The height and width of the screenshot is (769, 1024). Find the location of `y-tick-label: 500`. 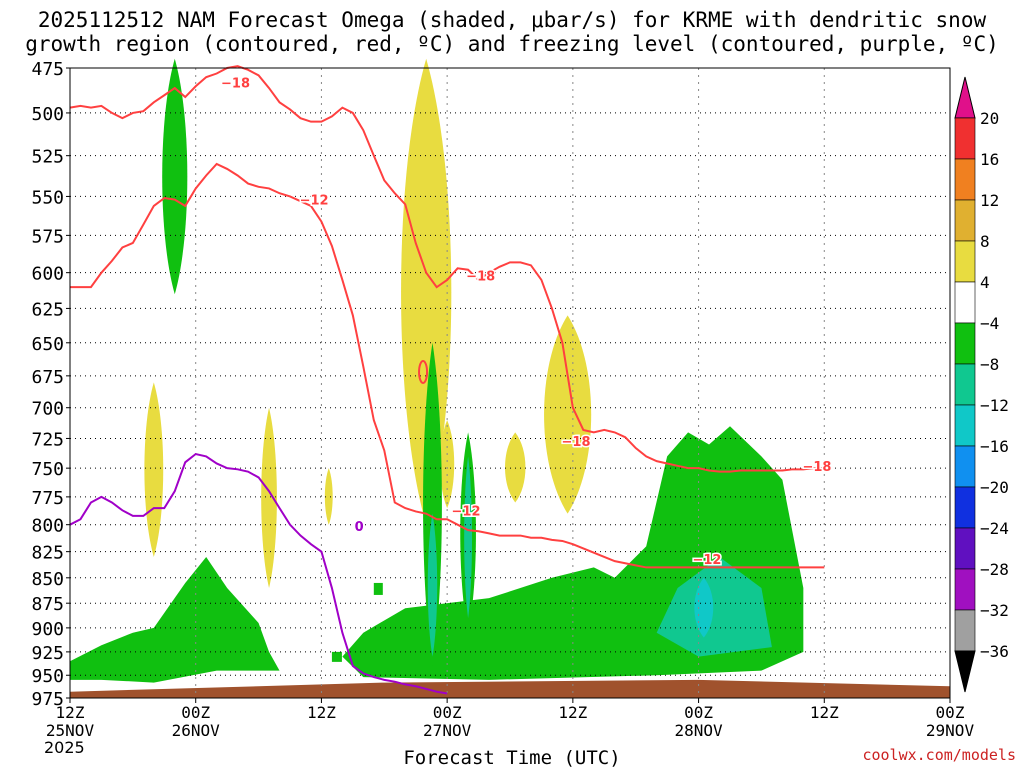

y-tick-label: 500 is located at coordinates (47, 114).